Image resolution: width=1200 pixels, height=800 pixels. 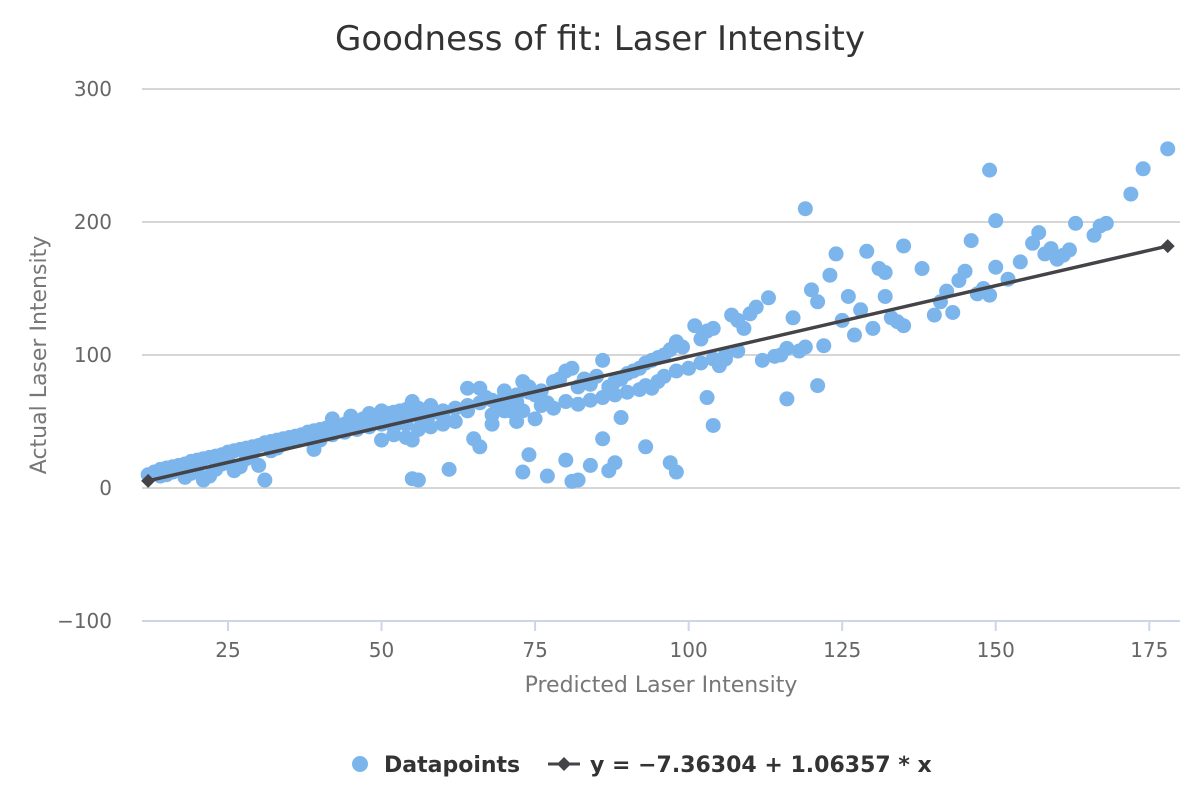 What do you see at coordinates (436, 765) in the screenshot?
I see `legend-item-datapoints: Datapoints` at bounding box center [436, 765].